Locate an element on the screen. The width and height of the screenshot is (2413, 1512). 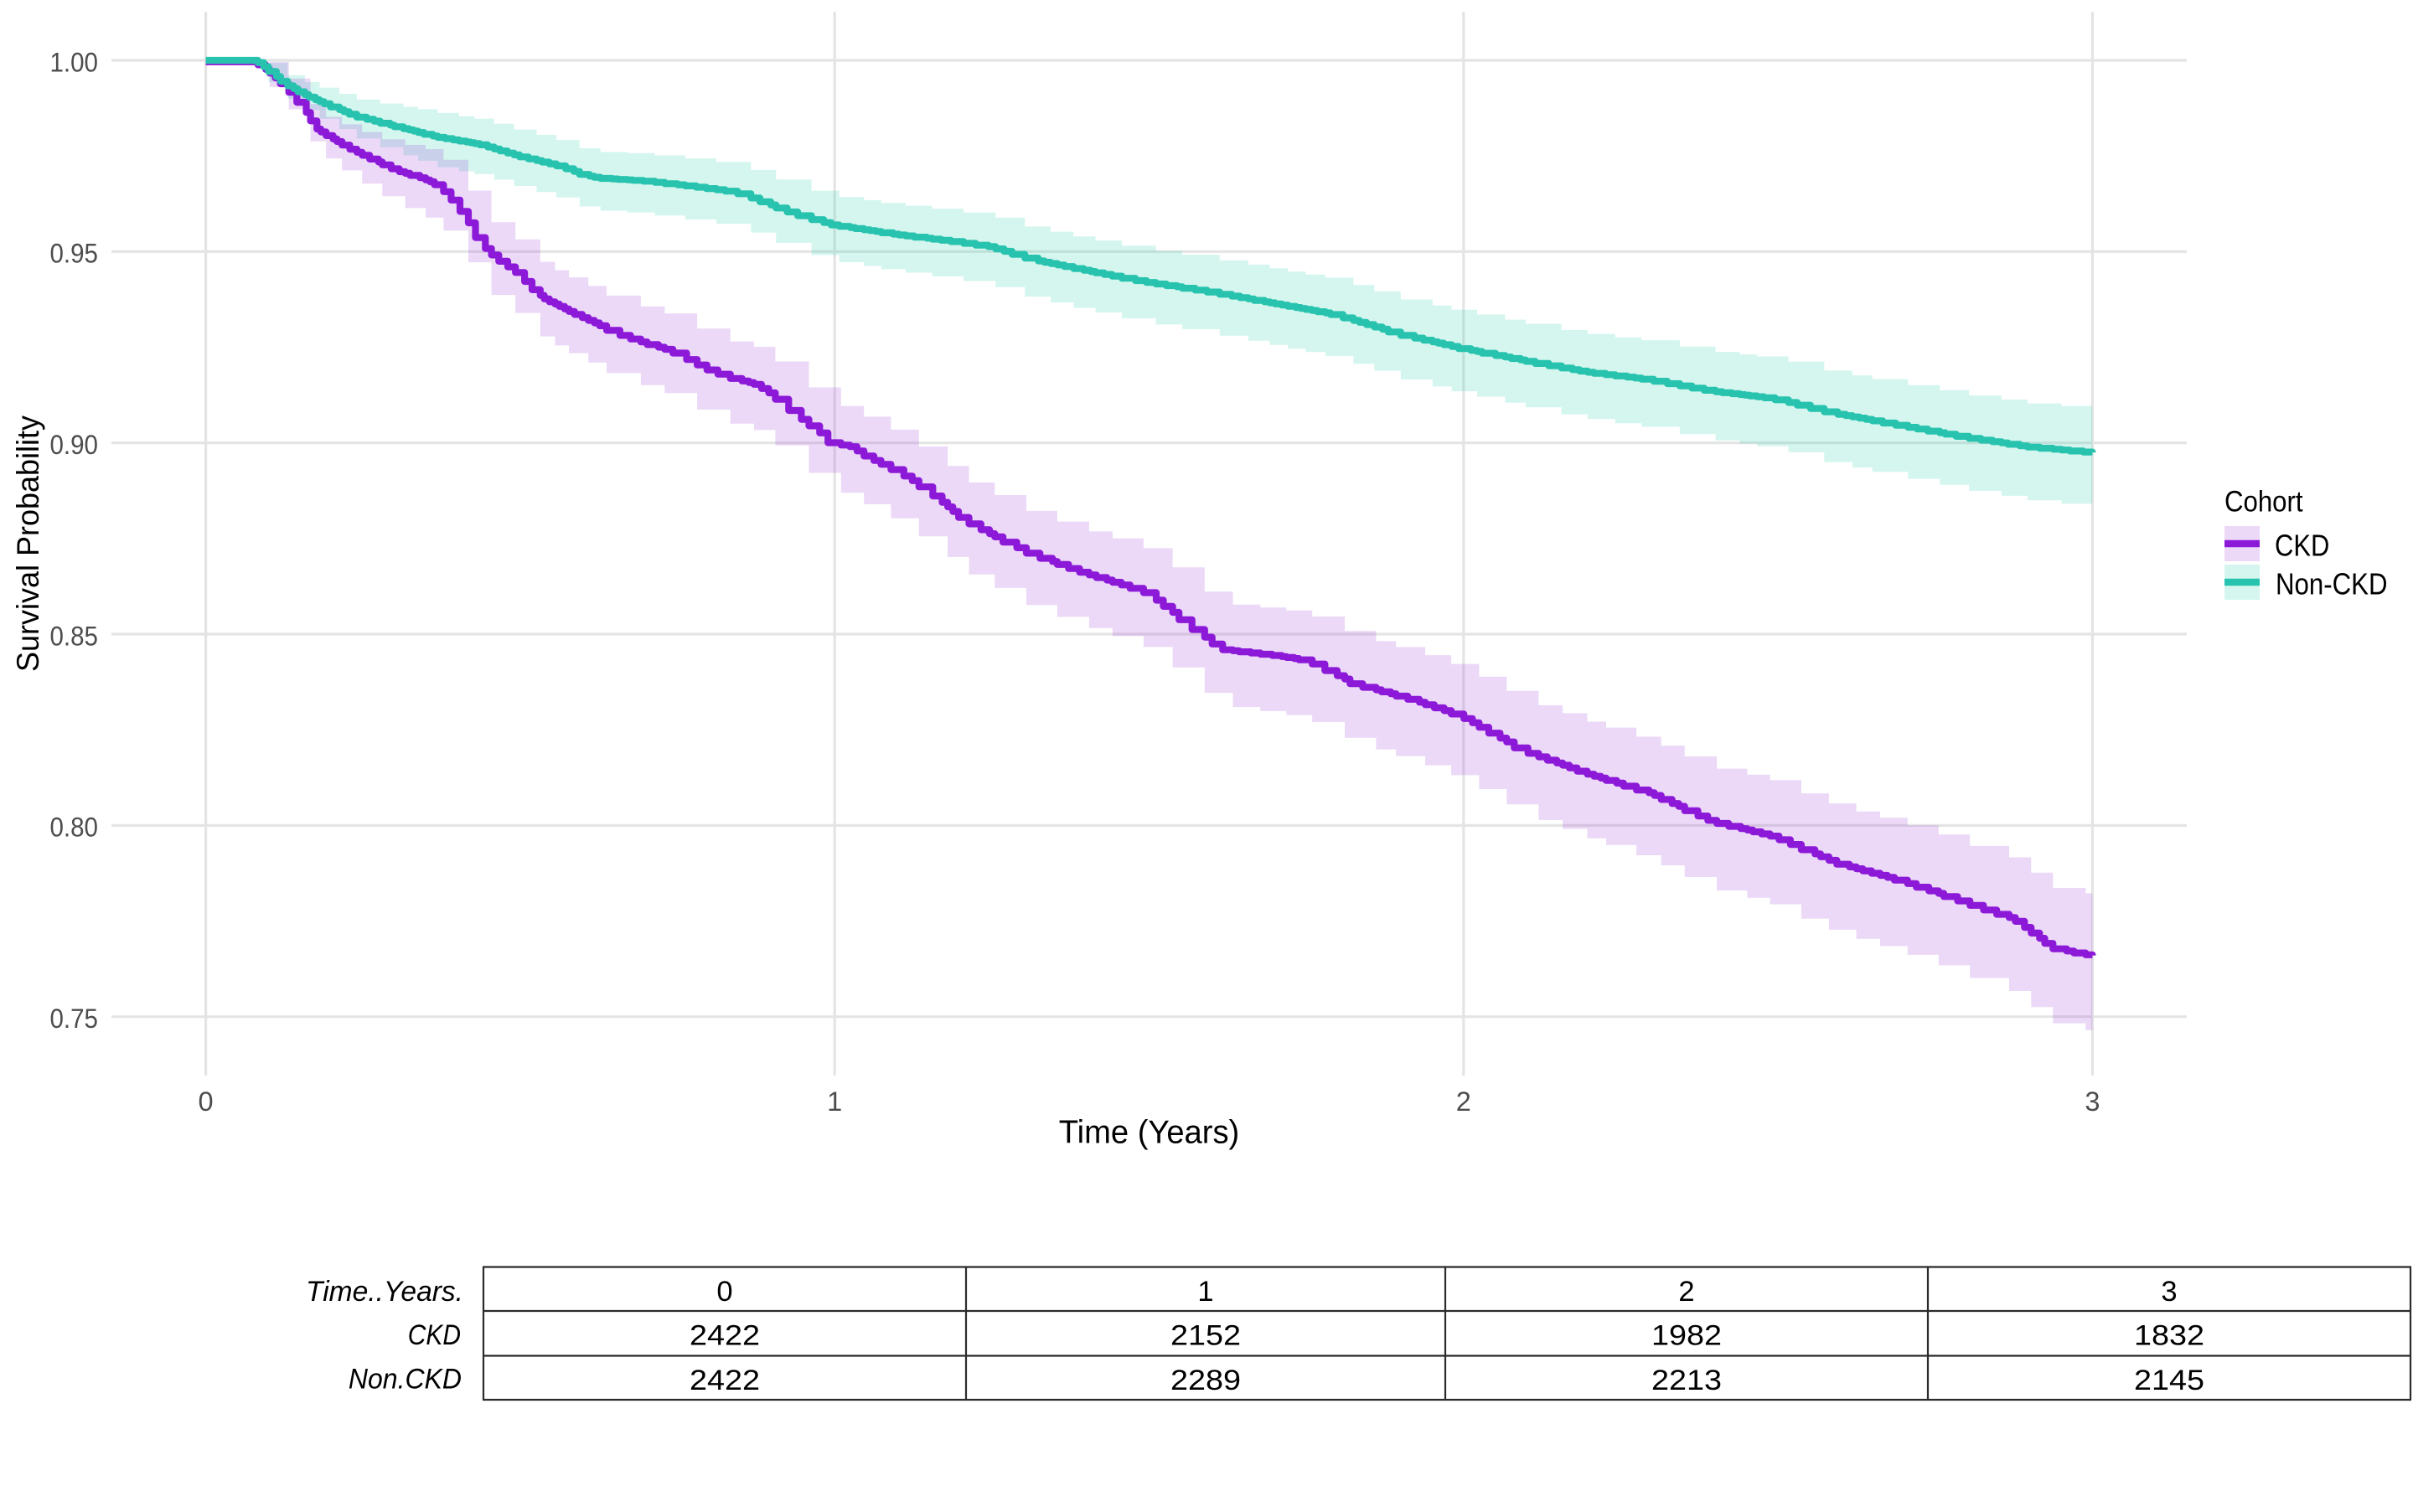
svg-text: 2145 is located at coordinates (2169, 1380).